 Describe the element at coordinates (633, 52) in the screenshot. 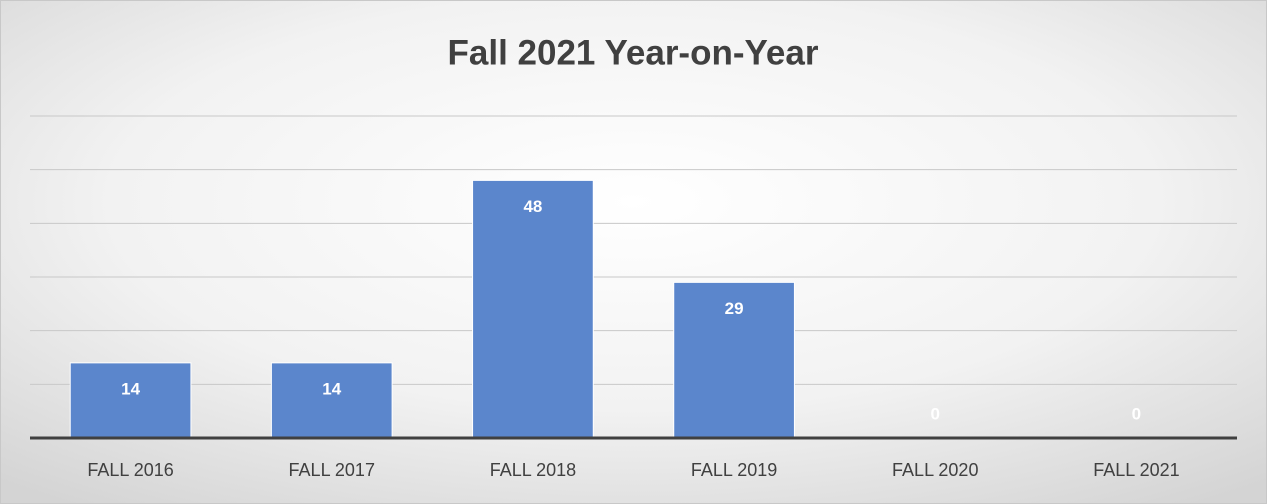

I see `chart-title: Fall 2021 Year-on-Year` at that location.